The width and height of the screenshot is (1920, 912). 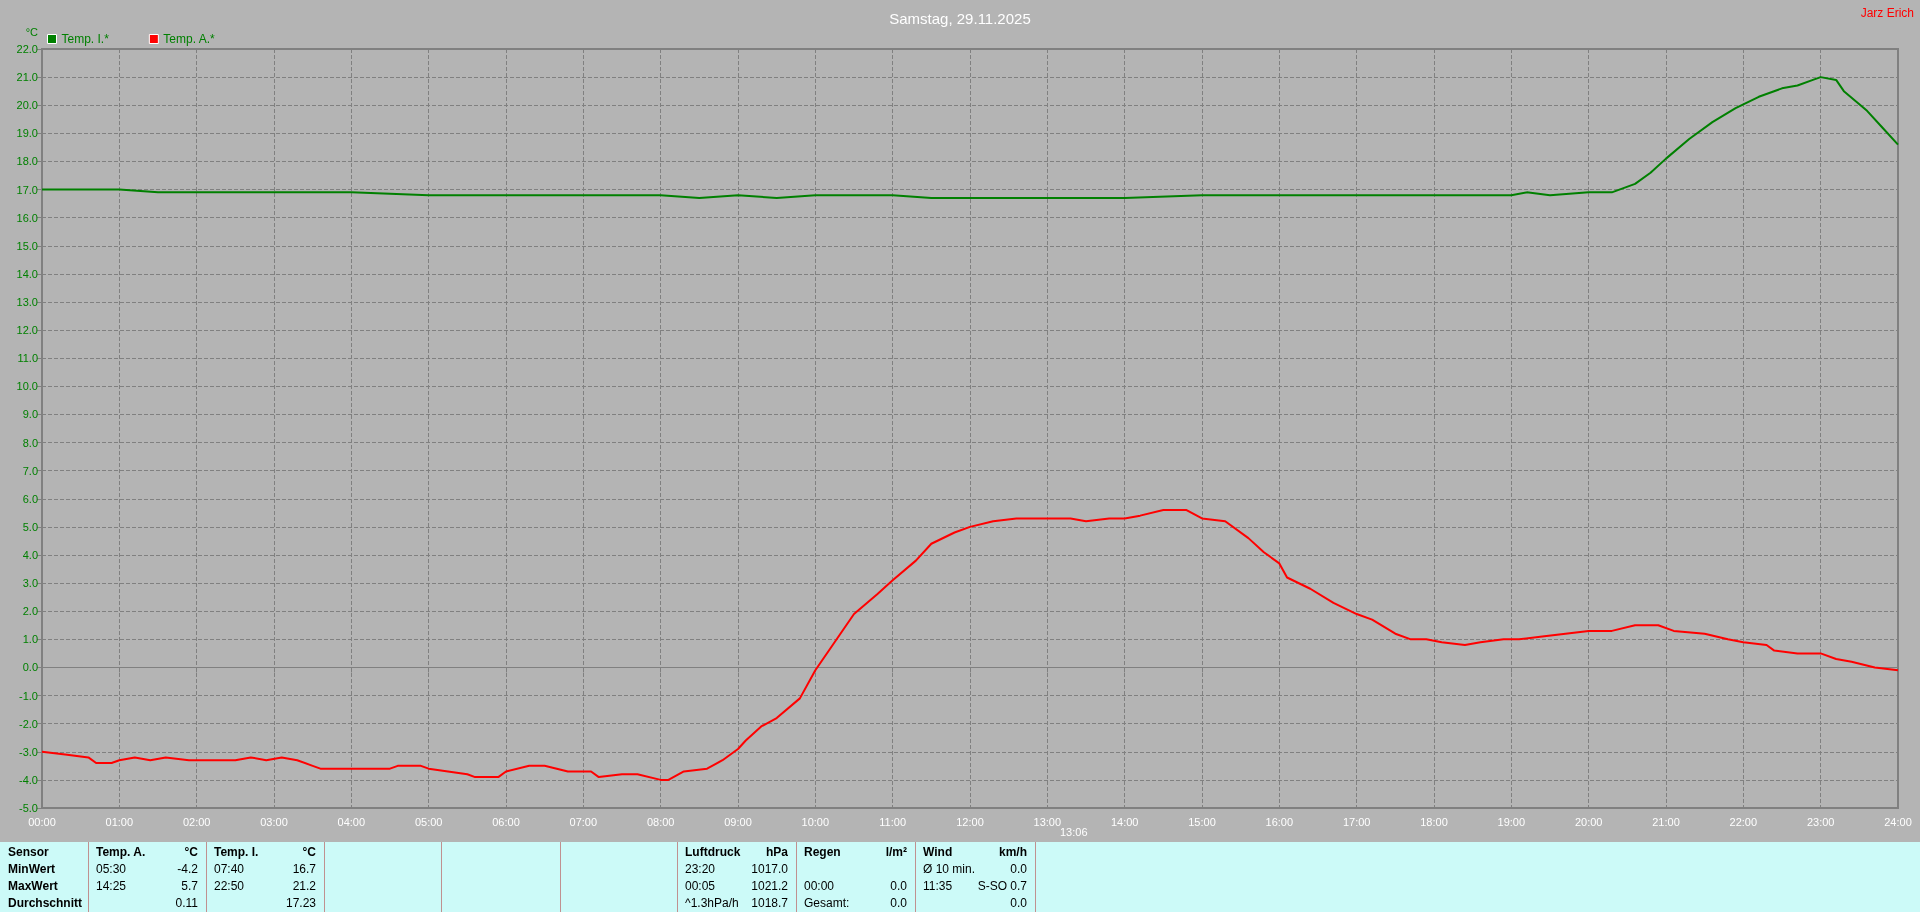 What do you see at coordinates (1434, 821) in the screenshot?
I see `x-tick-label: 18:00` at bounding box center [1434, 821].